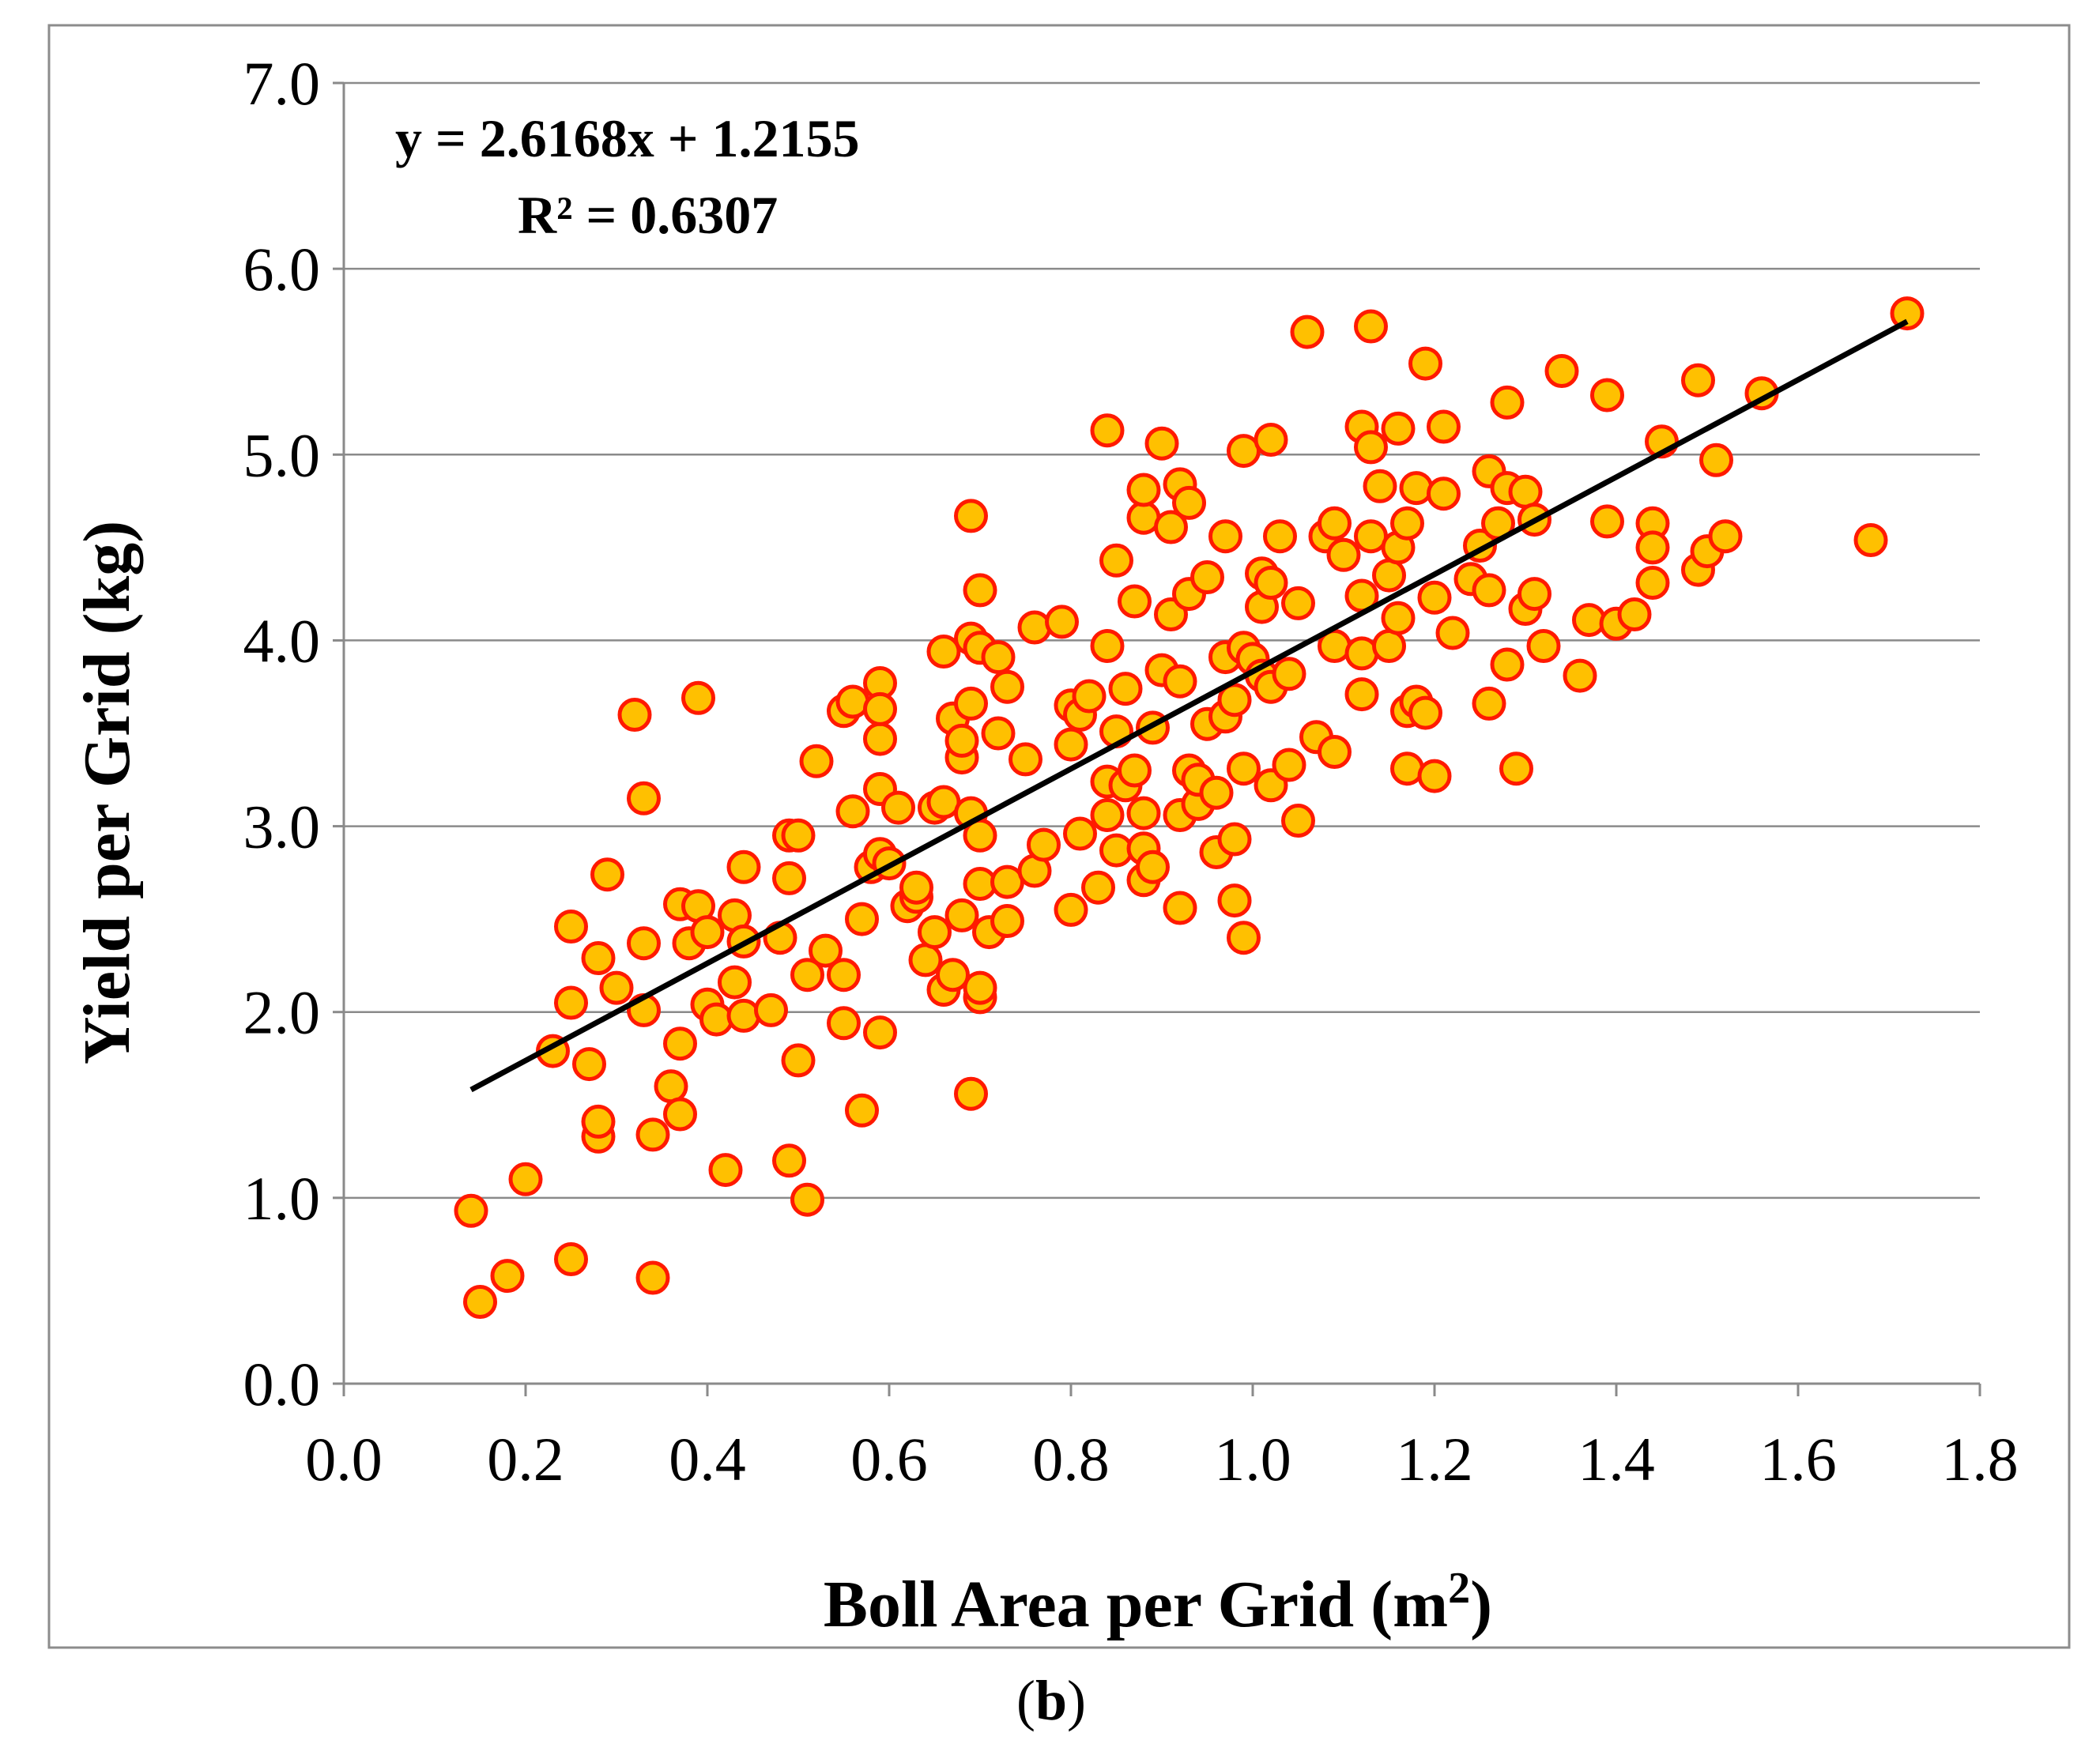 This screenshot has height=1759, width=2100. Describe the element at coordinates (344, 1459) in the screenshot. I see `x-tick-label: 0.0` at that location.